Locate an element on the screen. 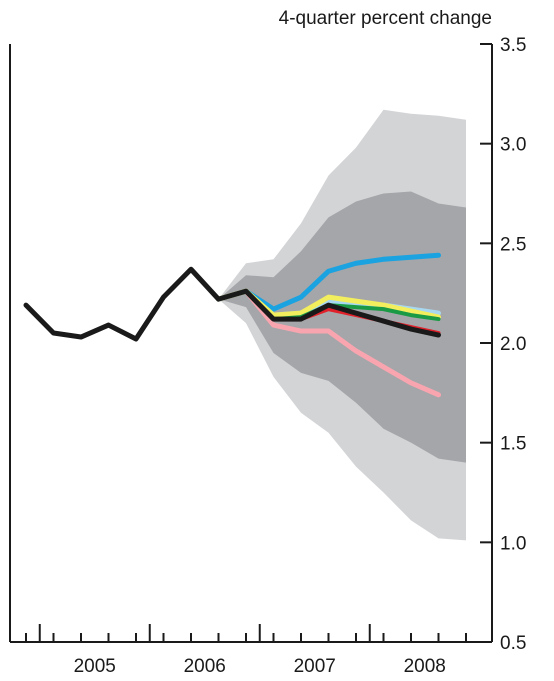 Image resolution: width=554 pixels, height=681 pixels. unit-label: 4-quarter percent change is located at coordinates (385, 18).